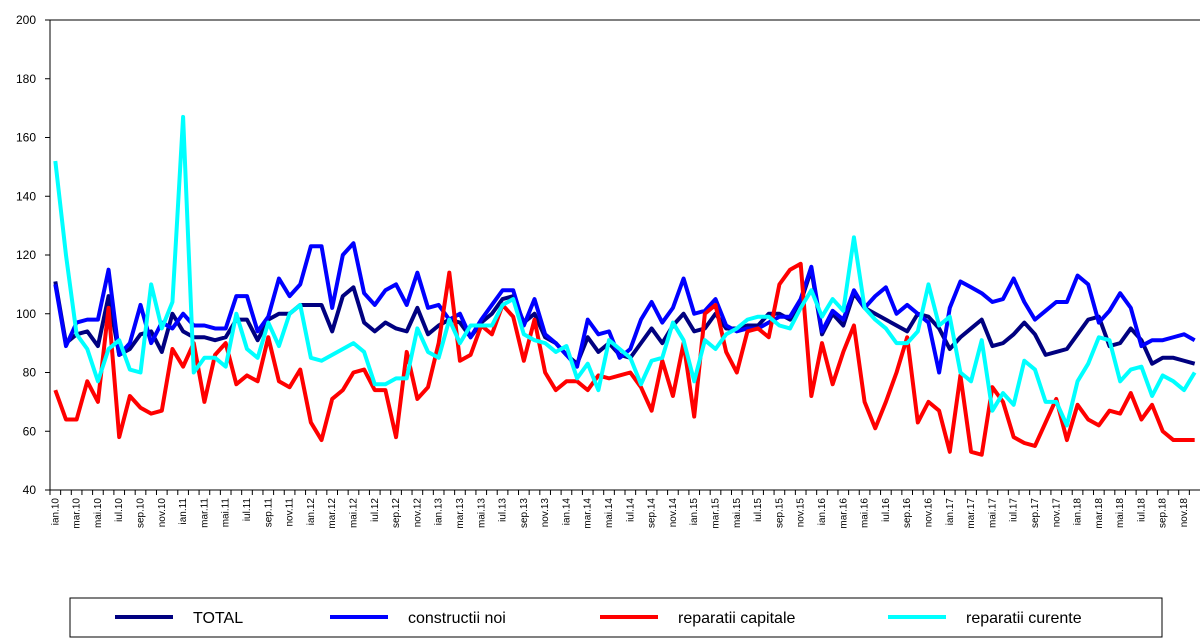 The image size is (1200, 644). I want to click on legend-label: reparatii curente, so click(1024, 618).